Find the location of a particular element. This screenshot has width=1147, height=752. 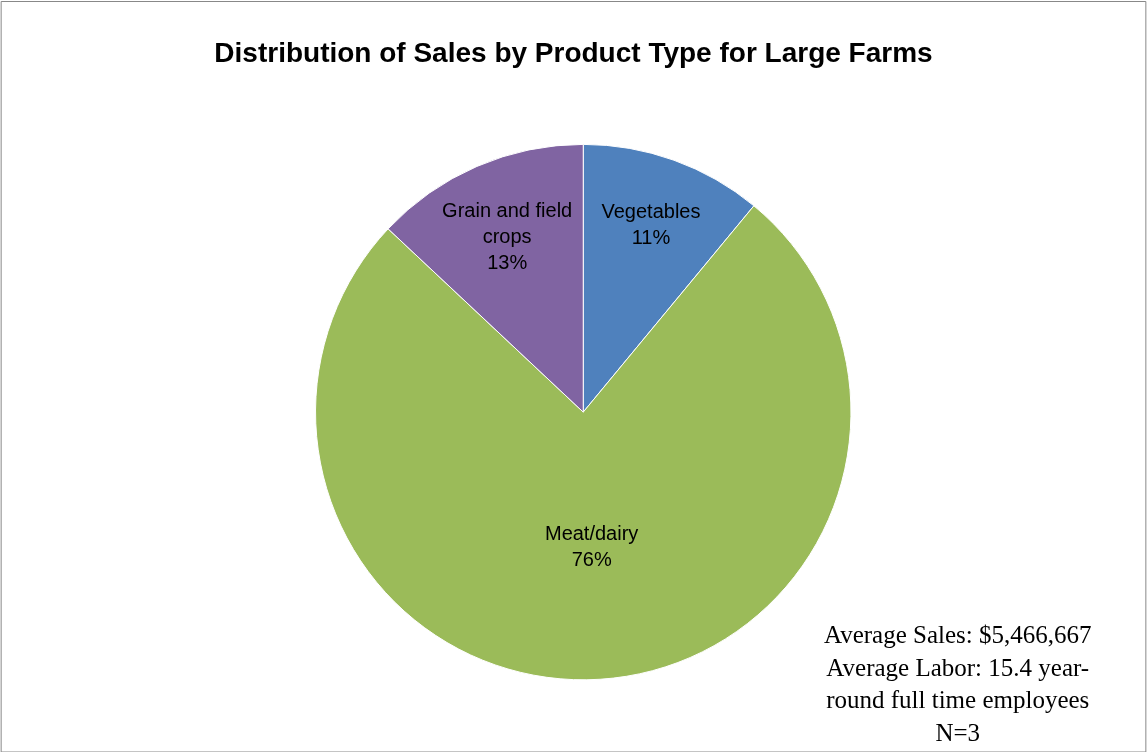

slice-label: Meat/dairy is located at coordinates (591, 532).